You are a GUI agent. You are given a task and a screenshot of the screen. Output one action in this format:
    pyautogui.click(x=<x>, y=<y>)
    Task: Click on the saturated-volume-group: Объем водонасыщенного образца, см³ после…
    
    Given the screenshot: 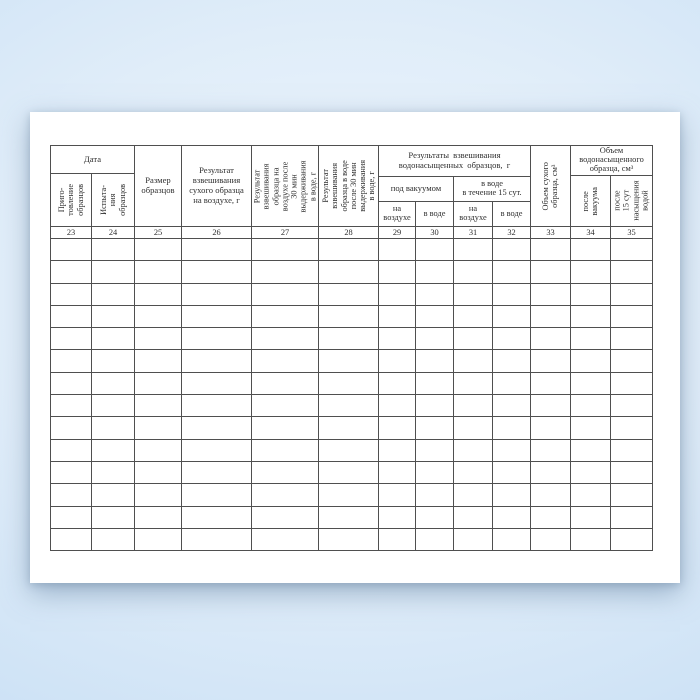 What is the action you would take?
    pyautogui.click(x=612, y=186)
    